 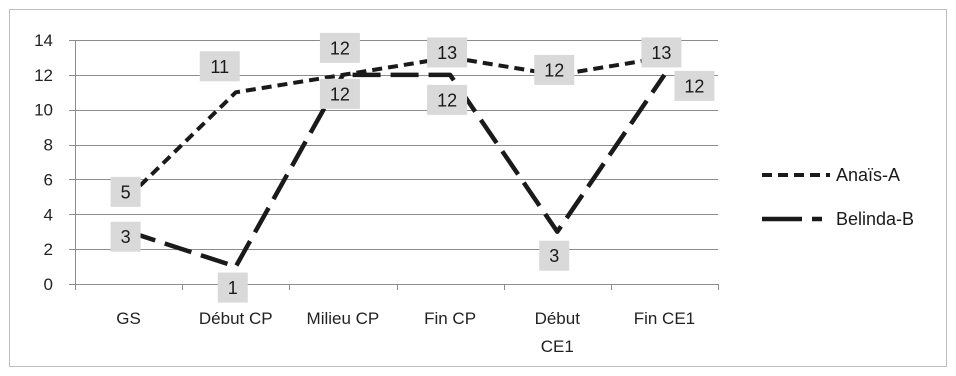 What do you see at coordinates (875, 219) in the screenshot?
I see `legend-label: Belinda-B` at bounding box center [875, 219].